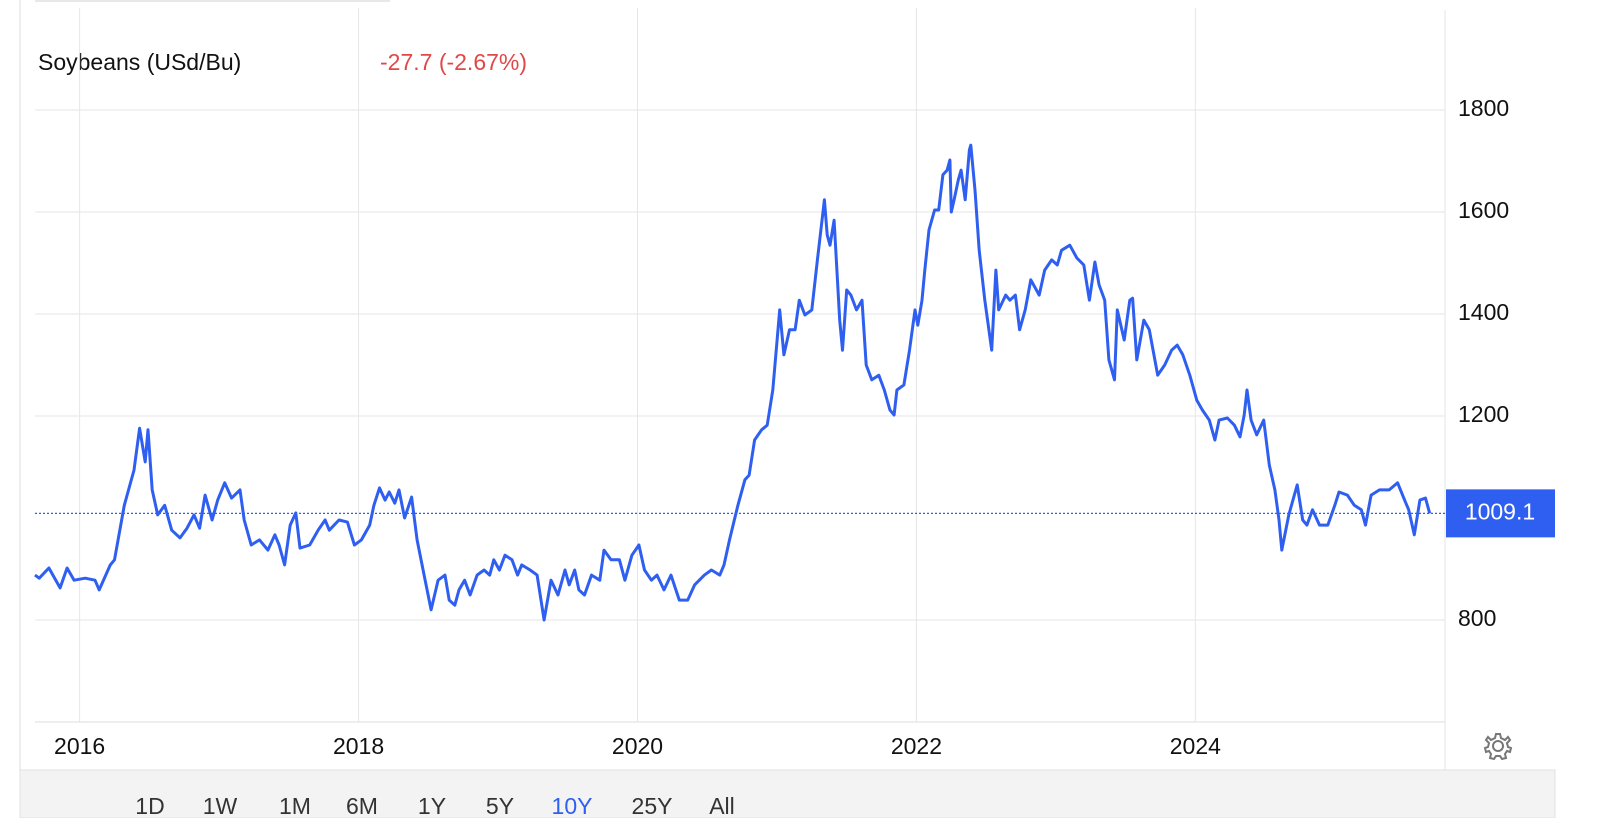 The image size is (1600, 818). I want to click on settings-icon, so click(1498, 747).